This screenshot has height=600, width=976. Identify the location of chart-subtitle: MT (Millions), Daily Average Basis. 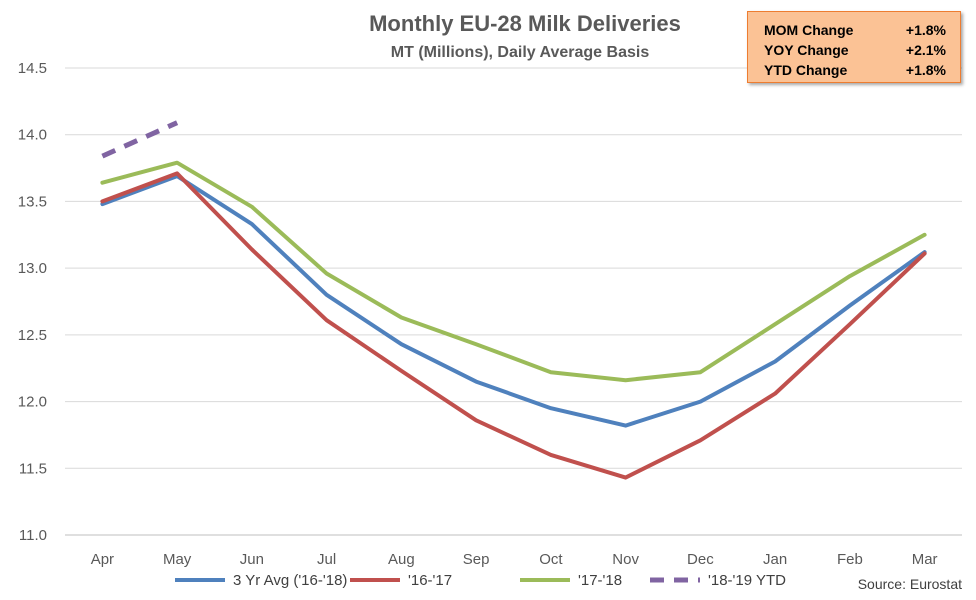
(520, 52).